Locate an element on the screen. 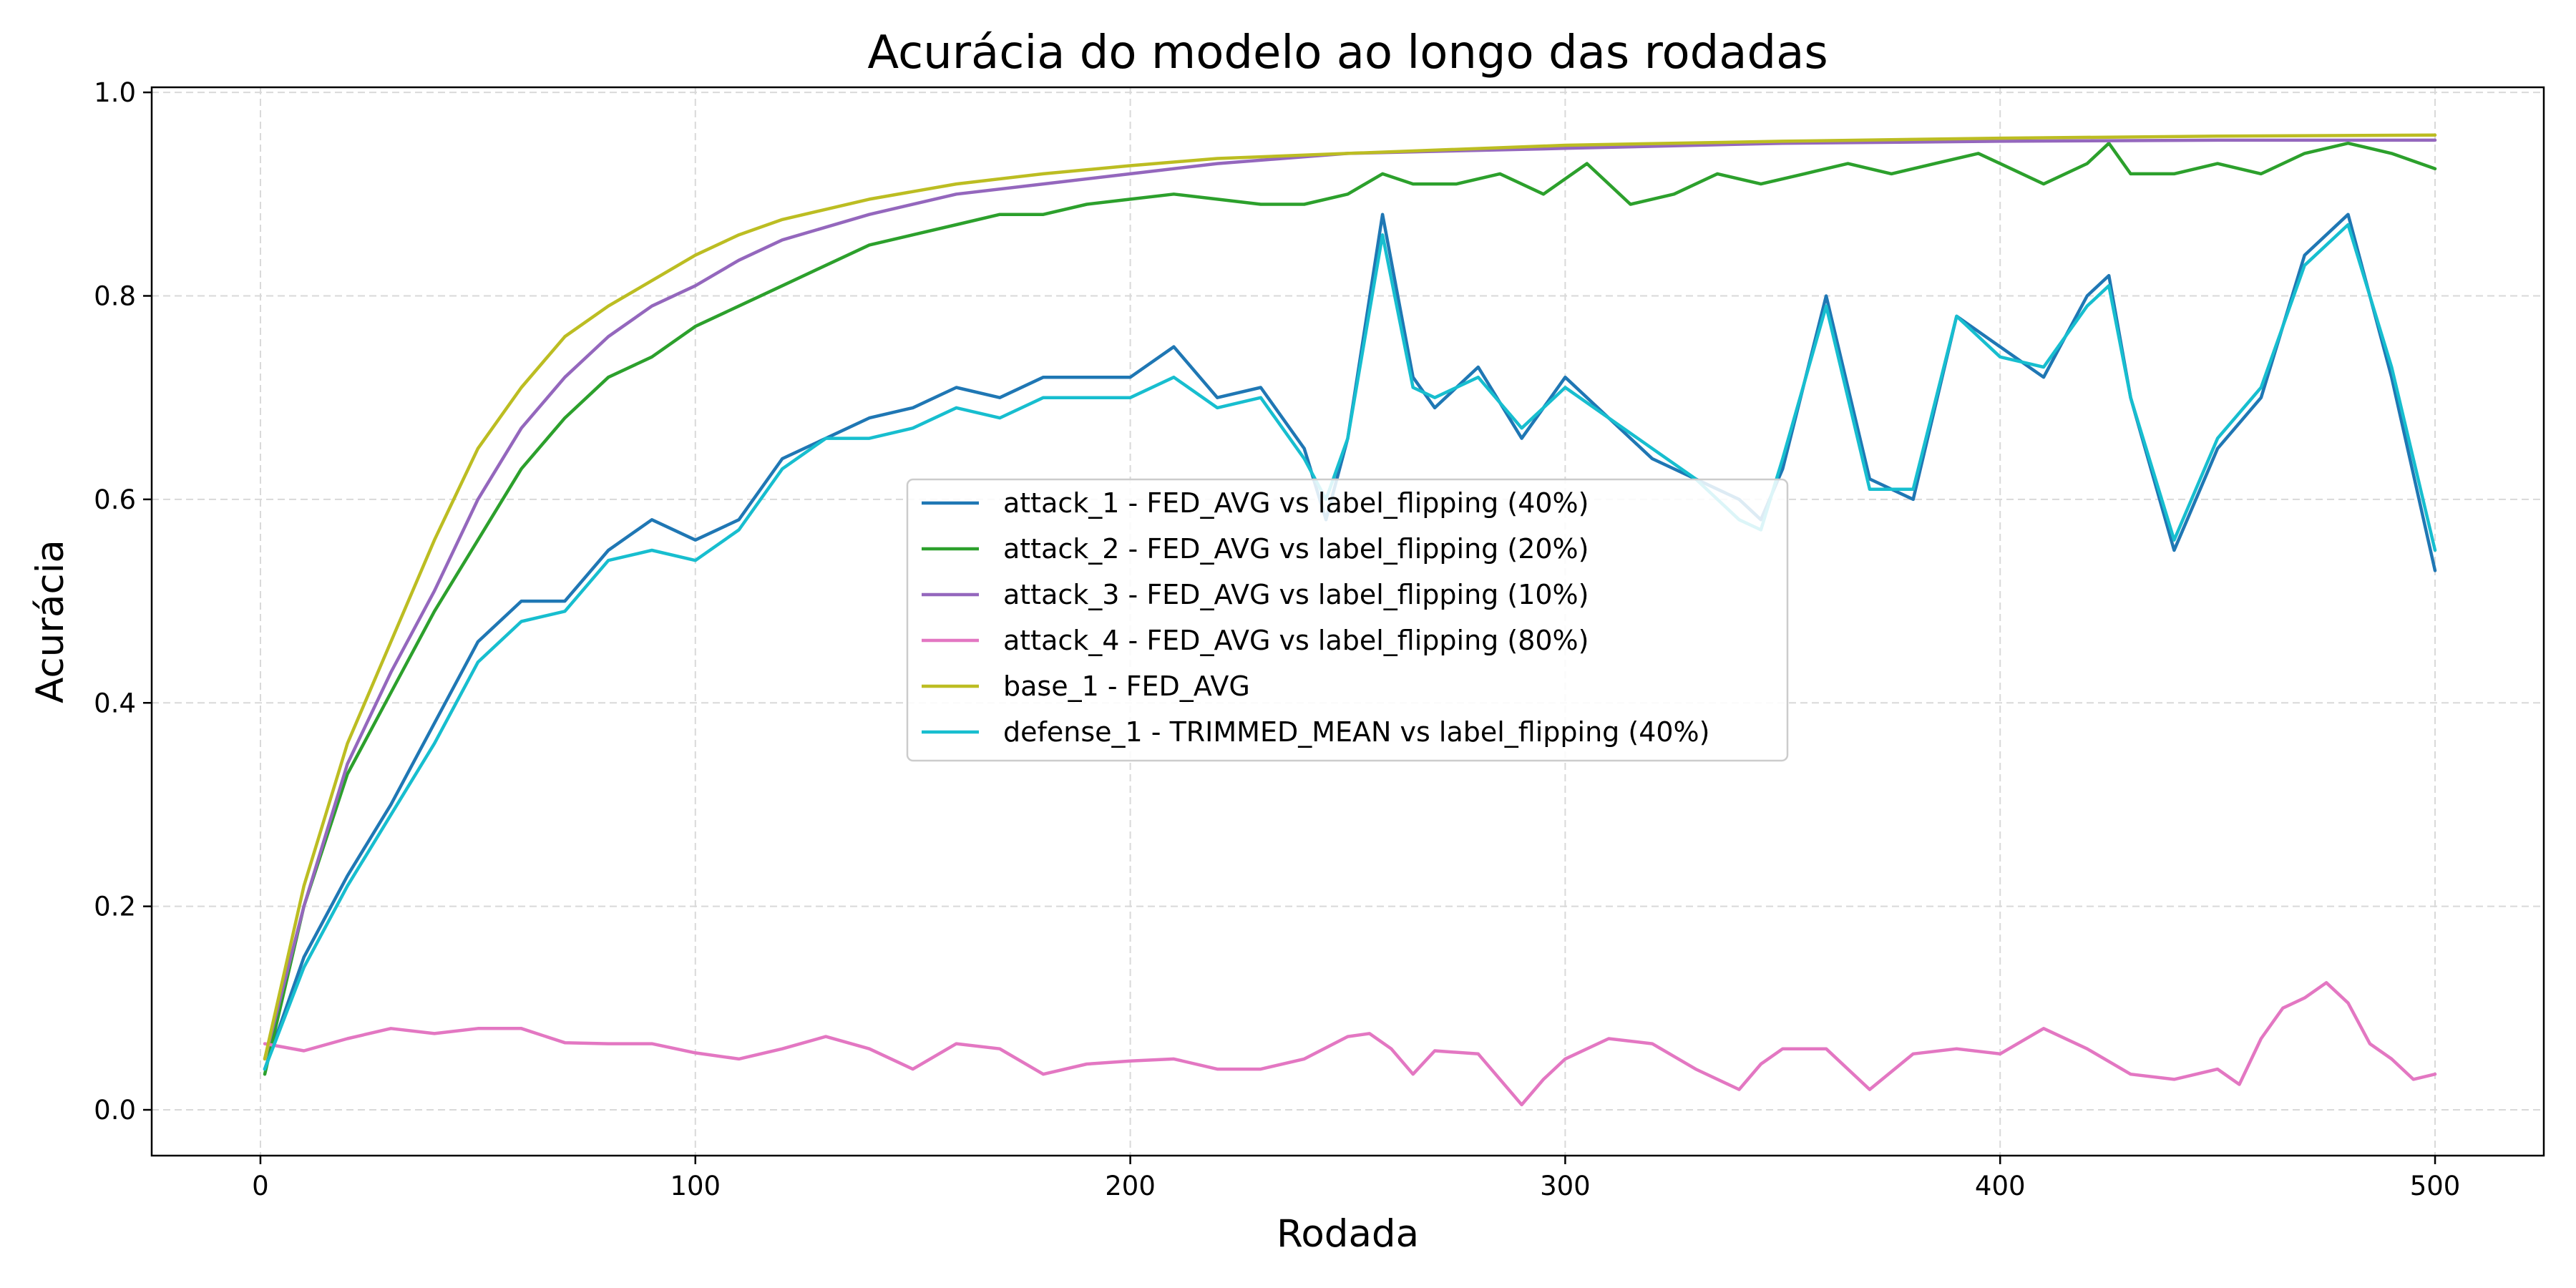  y-axis-ticks: 0.0 0.2 0.4 0.6 0.8 1.0 is located at coordinates (123, 601).